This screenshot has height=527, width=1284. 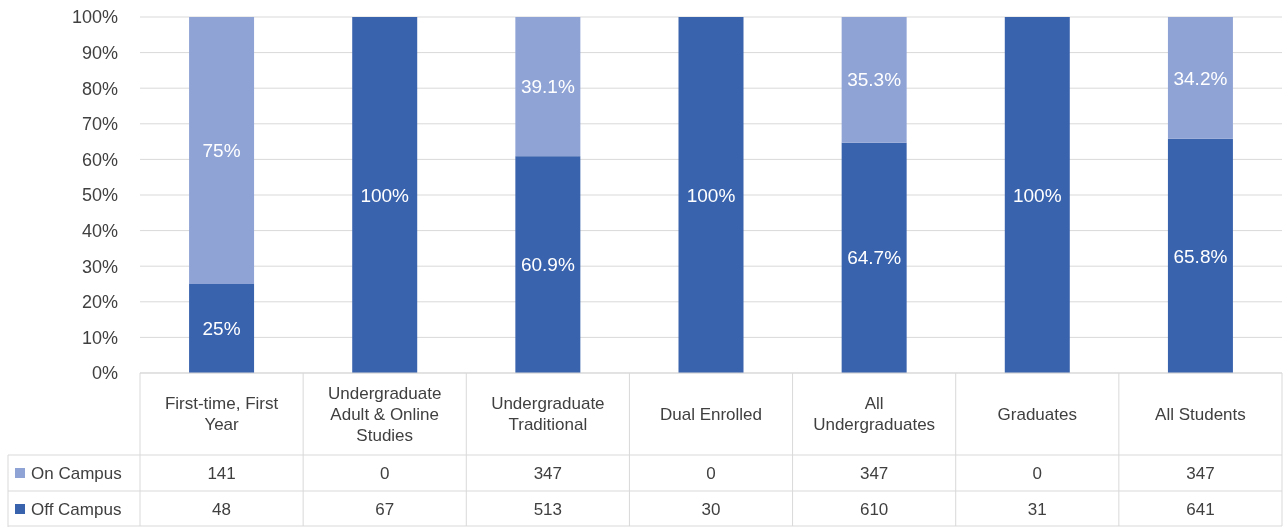 What do you see at coordinates (94, 17) in the screenshot?
I see `y-tick-label: 100%` at bounding box center [94, 17].